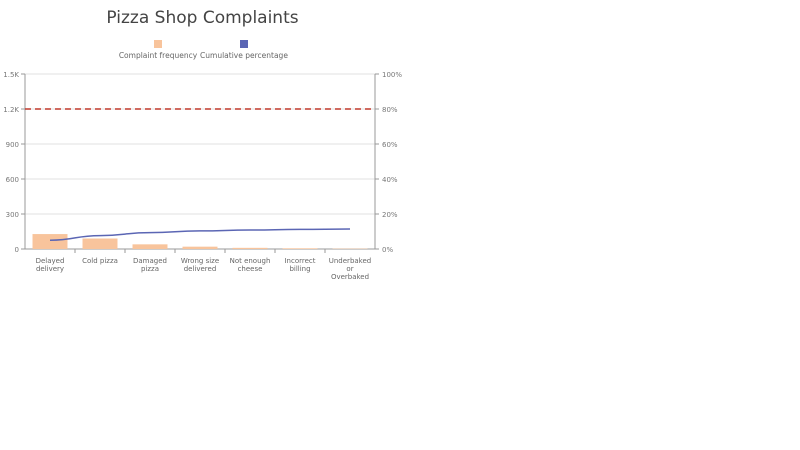 This screenshot has width=800, height=450. Describe the element at coordinates (244, 55) in the screenshot. I see `legend-label: Cumulative percentage` at that location.